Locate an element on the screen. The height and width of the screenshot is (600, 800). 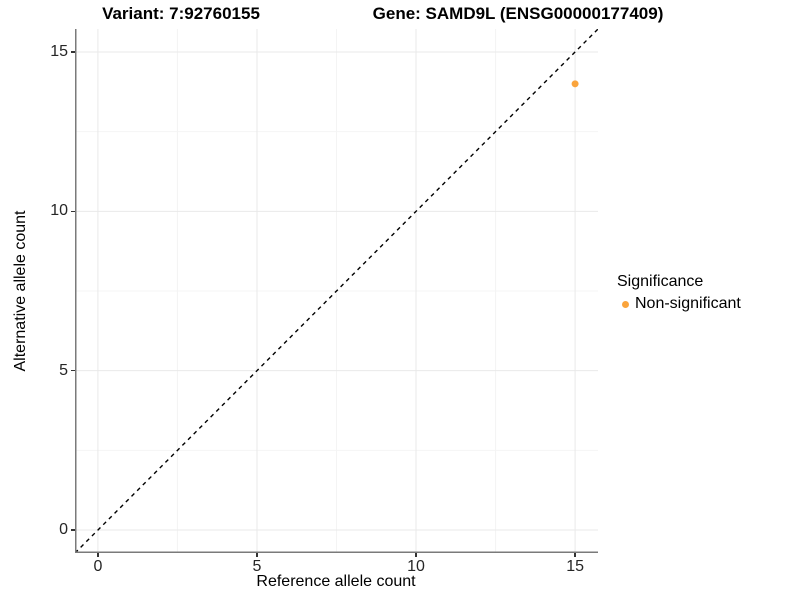
y-axis-tick-label: 15 is located at coordinates (59, 51).